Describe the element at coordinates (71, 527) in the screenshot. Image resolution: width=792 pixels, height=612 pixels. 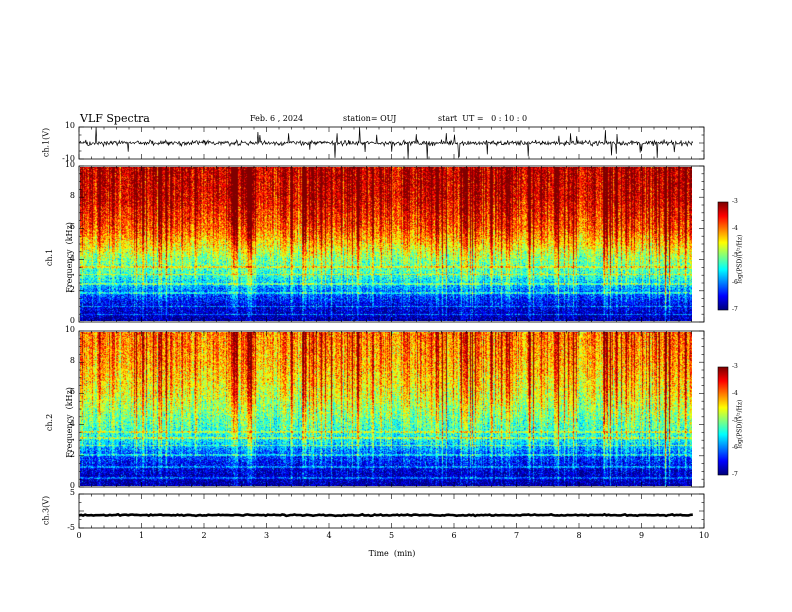
I see `y-tick-label: -5` at that location.